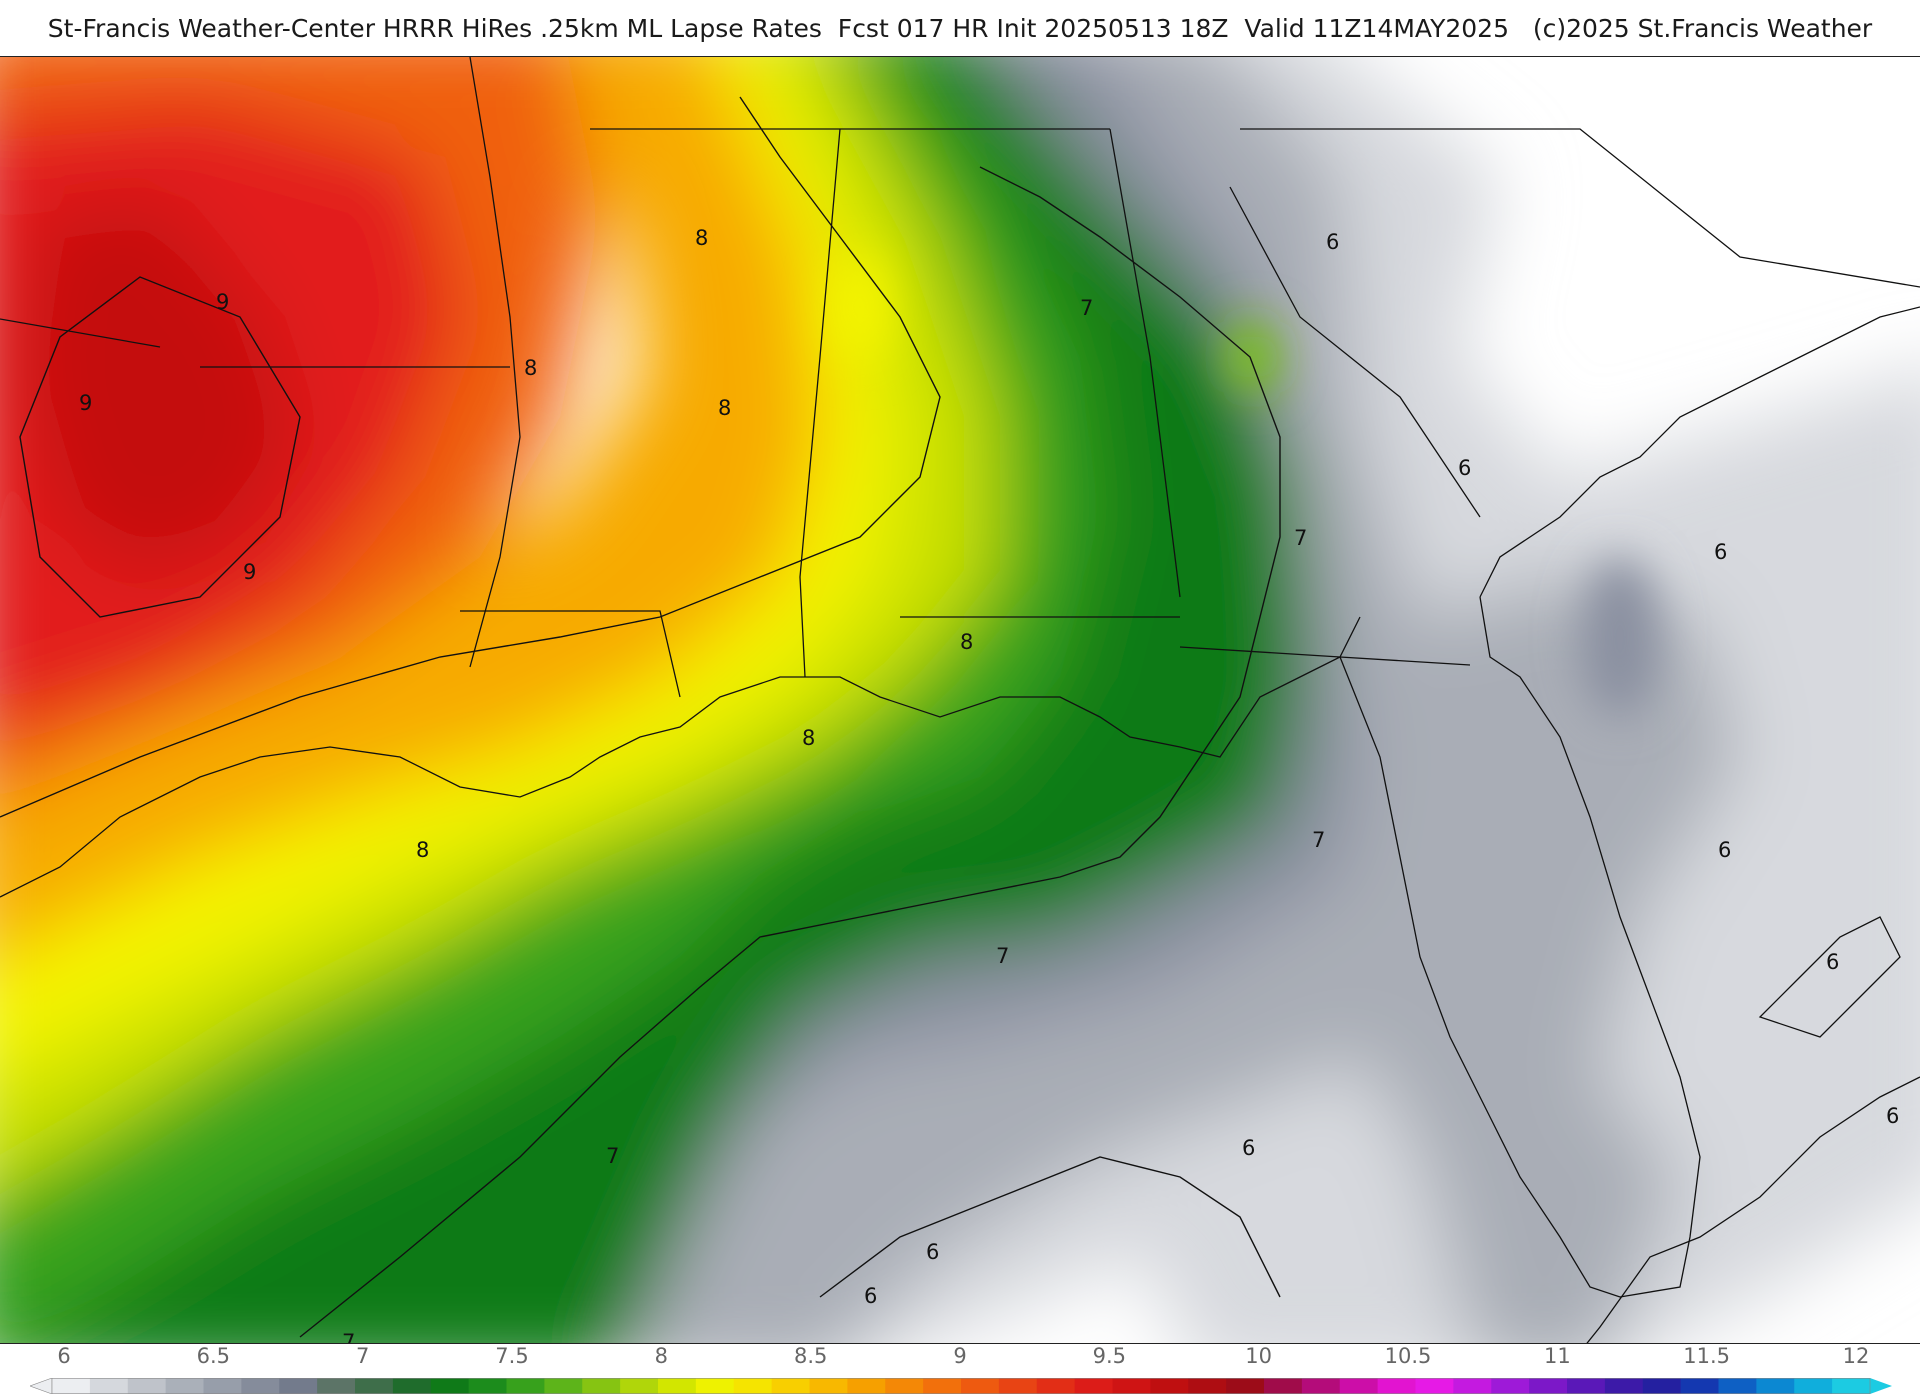 The width and height of the screenshot is (1920, 1400). I want to click on colorbar-tick-label: 11, so click(1557, 1356).